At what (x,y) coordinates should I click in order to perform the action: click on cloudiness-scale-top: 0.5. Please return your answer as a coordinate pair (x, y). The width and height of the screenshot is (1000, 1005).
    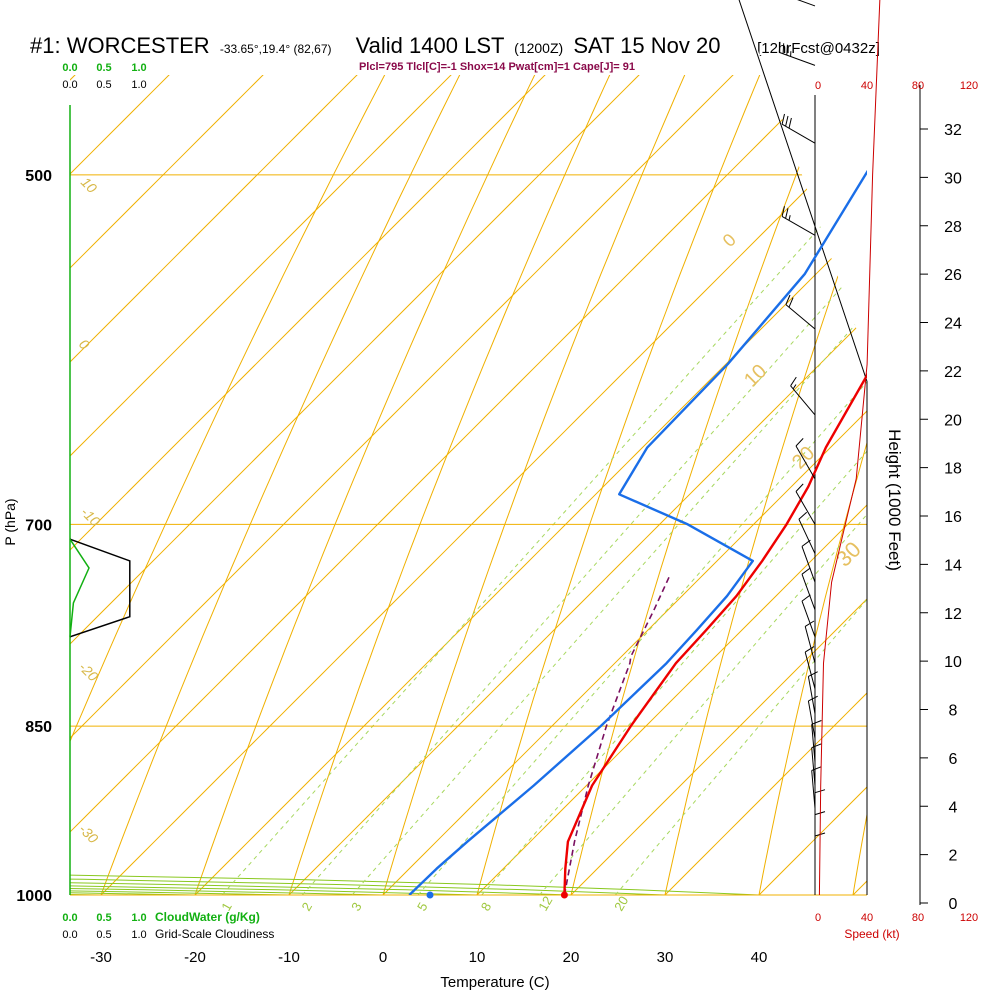
    Looking at the image, I should click on (103, 85).